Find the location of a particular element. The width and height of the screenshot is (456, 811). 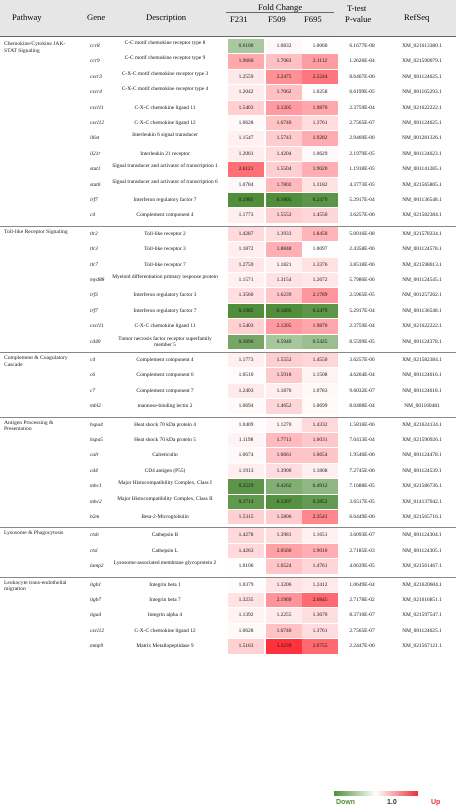

fold-change-f509: 1.5552 is located at coordinates (284, 360).